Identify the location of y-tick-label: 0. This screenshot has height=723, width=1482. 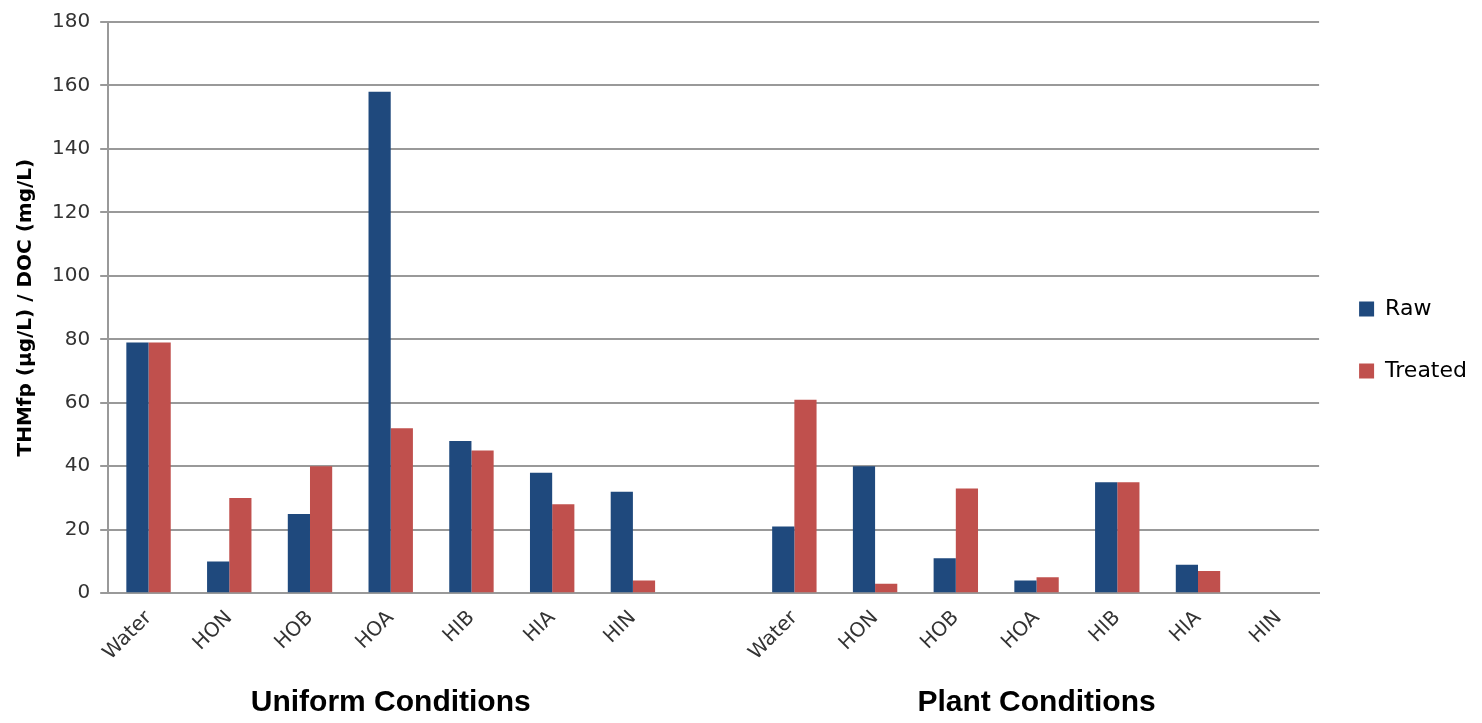
(84, 591).